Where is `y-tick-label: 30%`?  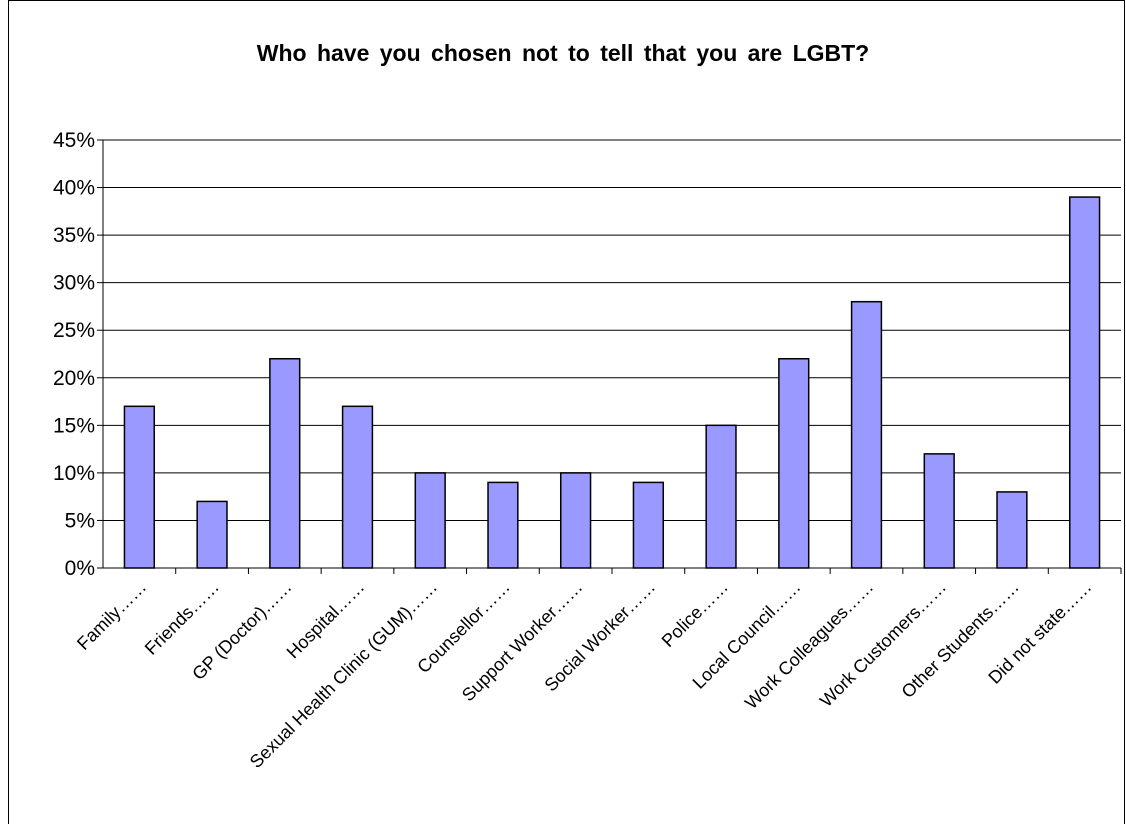
y-tick-label: 30% is located at coordinates (74, 283).